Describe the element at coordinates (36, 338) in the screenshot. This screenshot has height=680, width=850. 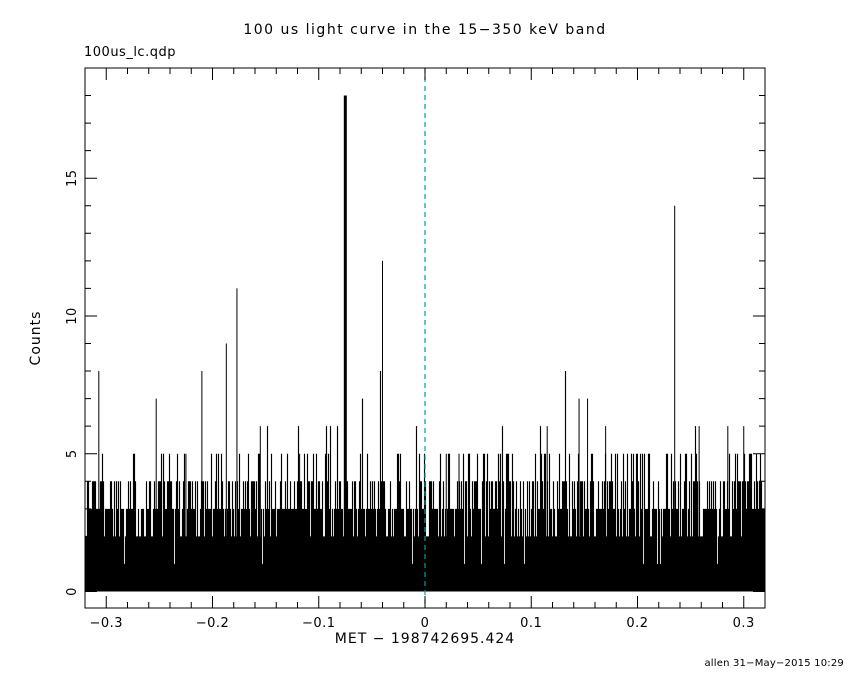
I see `y-axis-title: Counts` at that location.